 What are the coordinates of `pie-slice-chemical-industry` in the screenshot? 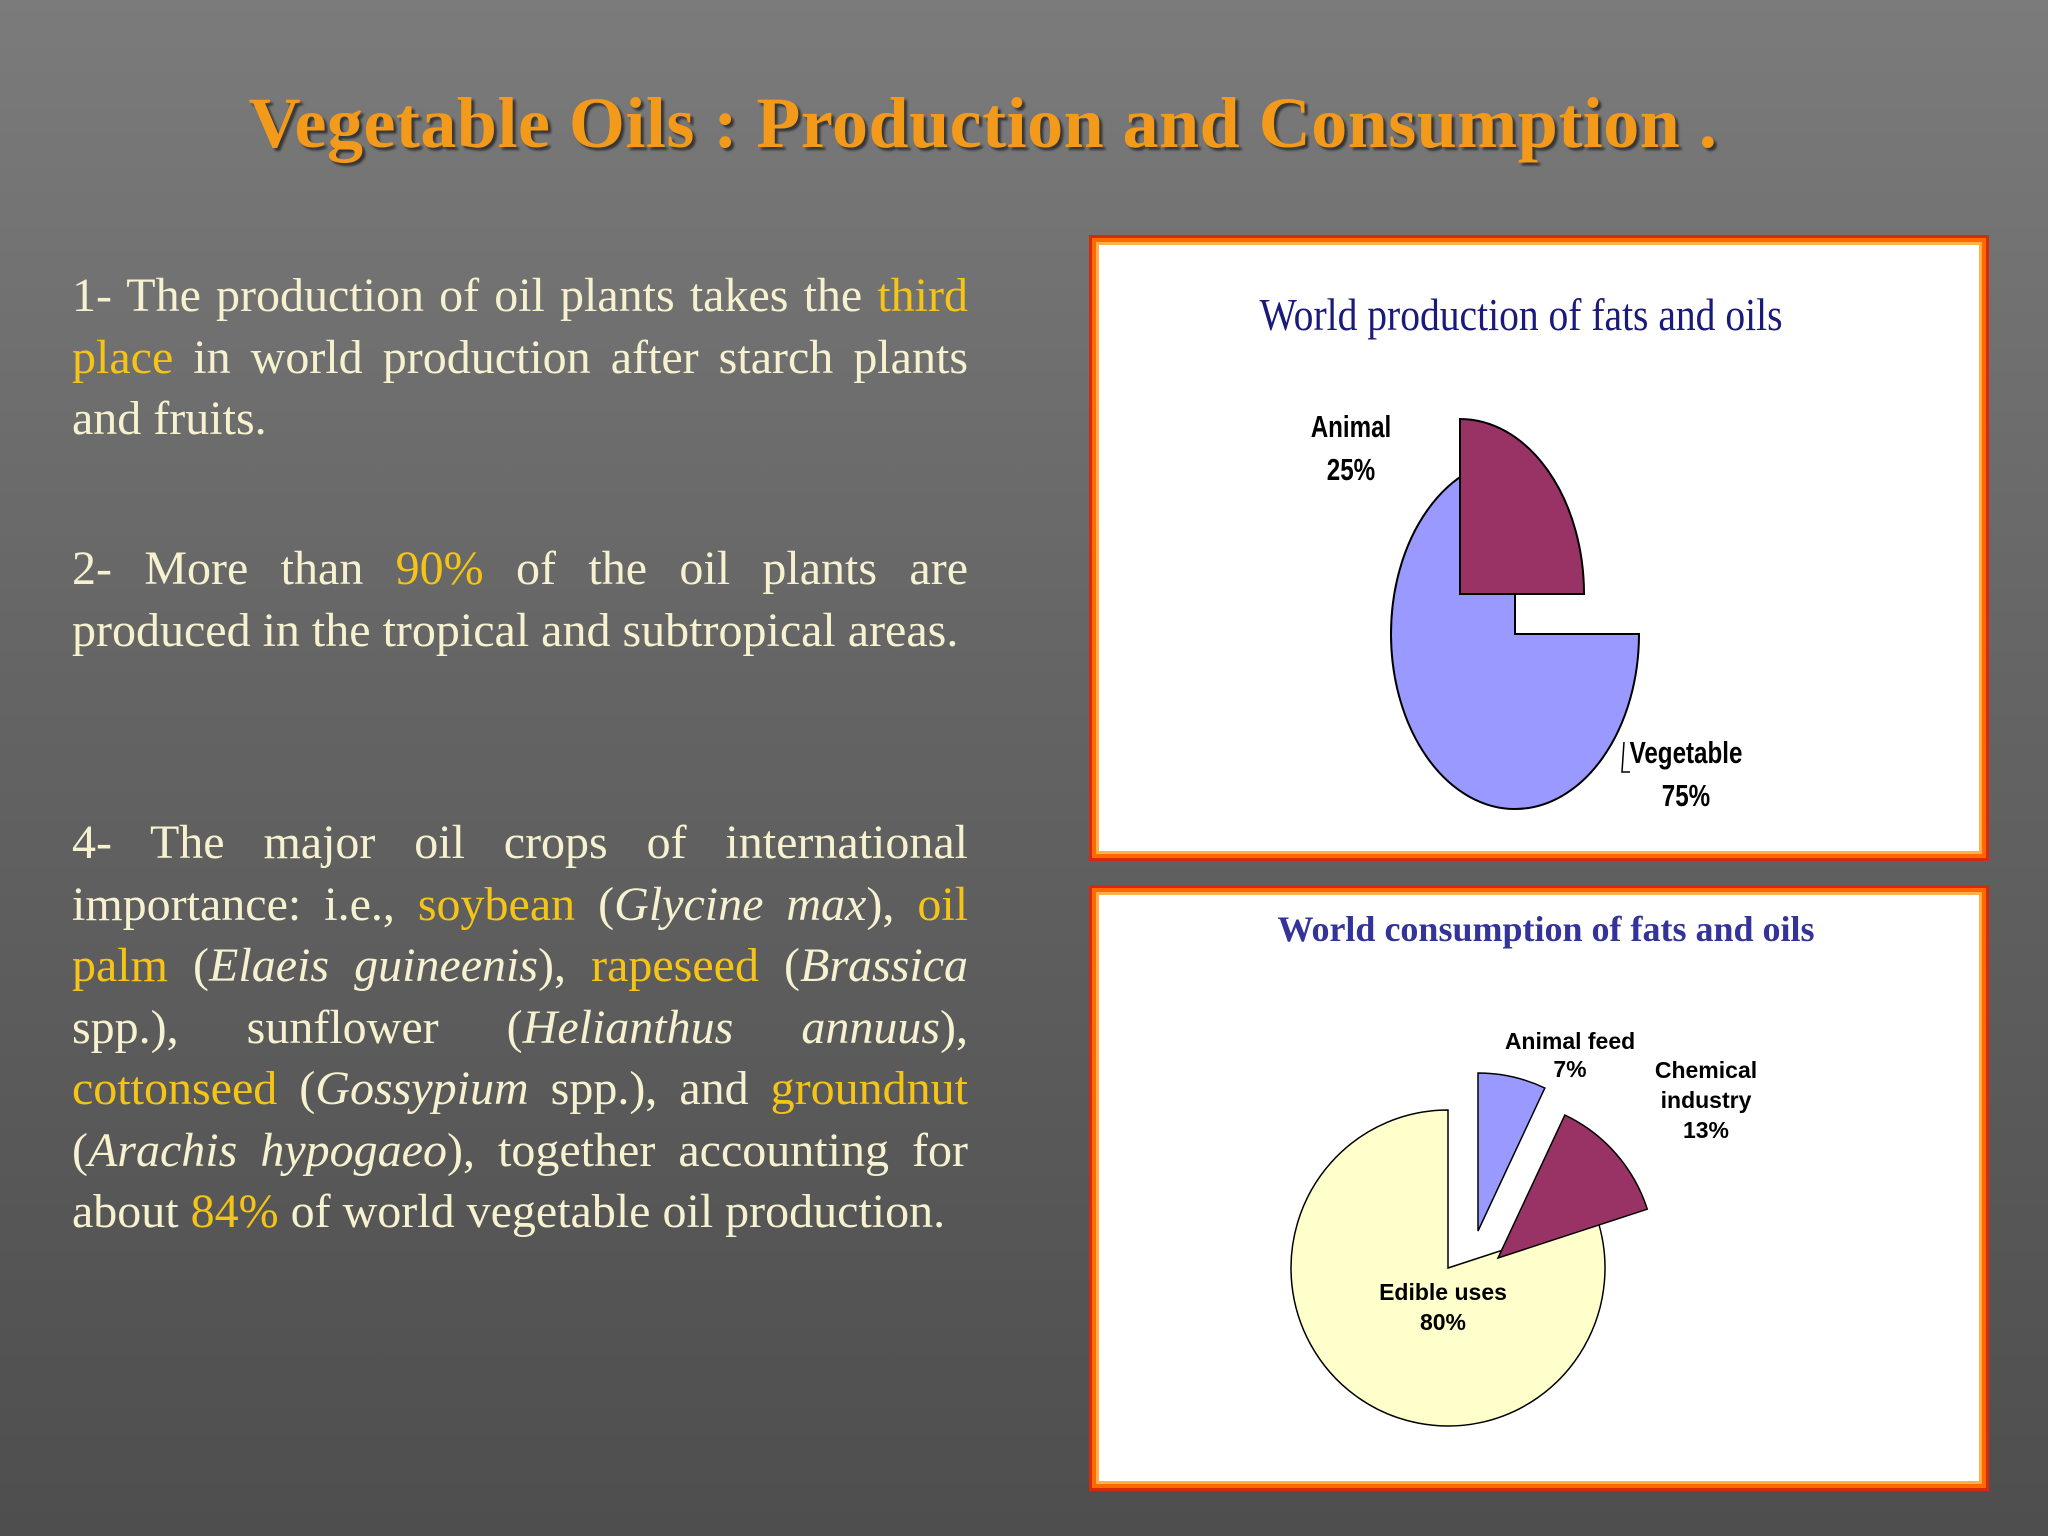 It's located at (1572, 1187).